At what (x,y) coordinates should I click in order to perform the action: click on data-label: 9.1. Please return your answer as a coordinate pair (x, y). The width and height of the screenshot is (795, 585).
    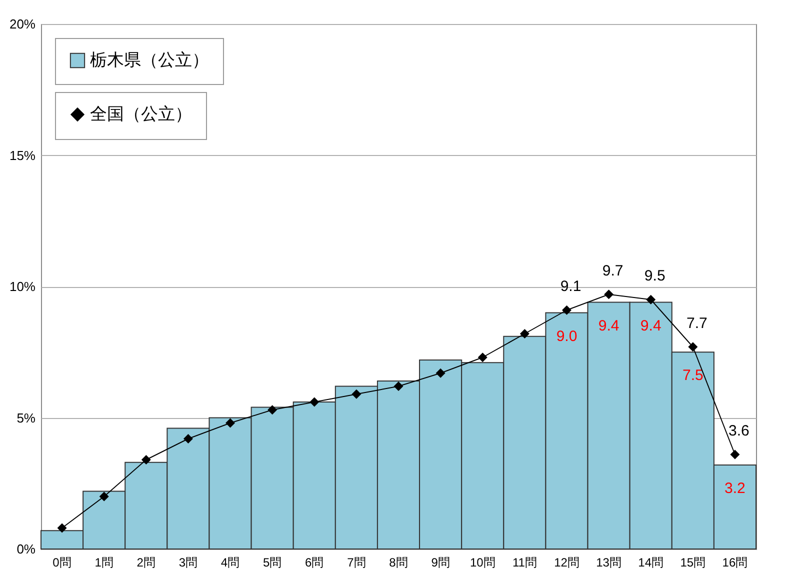
    Looking at the image, I should click on (571, 287).